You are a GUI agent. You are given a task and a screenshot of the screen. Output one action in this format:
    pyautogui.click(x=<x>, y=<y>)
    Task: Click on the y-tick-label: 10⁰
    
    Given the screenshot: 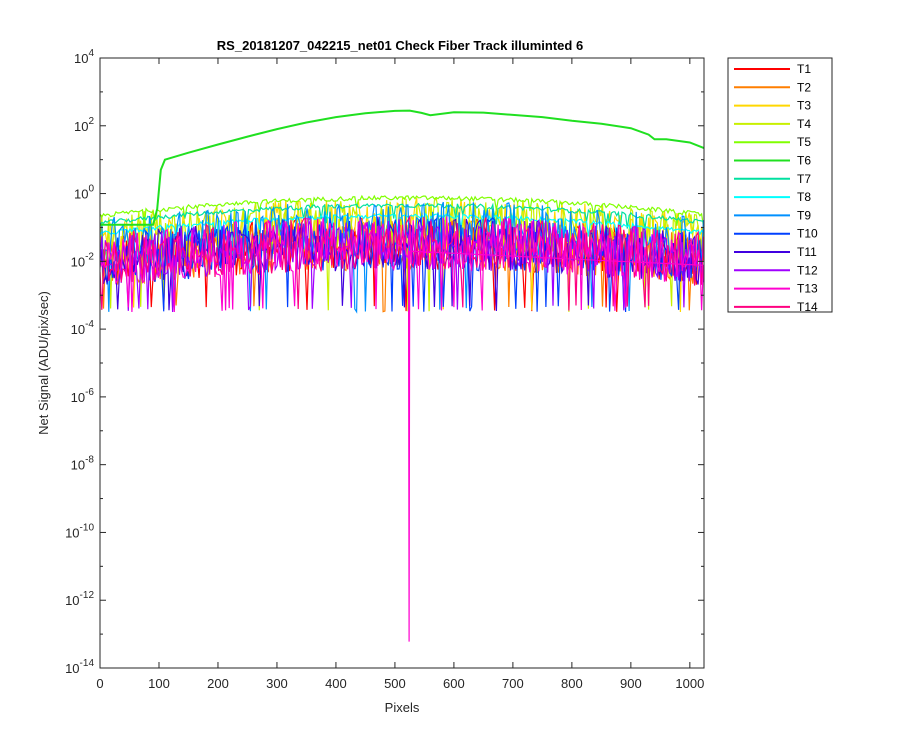 What is the action you would take?
    pyautogui.click(x=84, y=193)
    